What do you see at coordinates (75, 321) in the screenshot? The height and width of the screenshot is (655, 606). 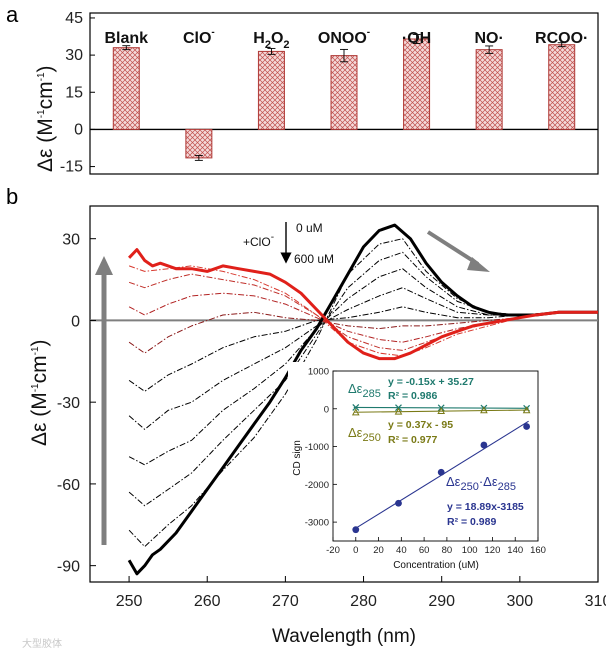 I see `b-y-tick-label: 0` at bounding box center [75, 321].